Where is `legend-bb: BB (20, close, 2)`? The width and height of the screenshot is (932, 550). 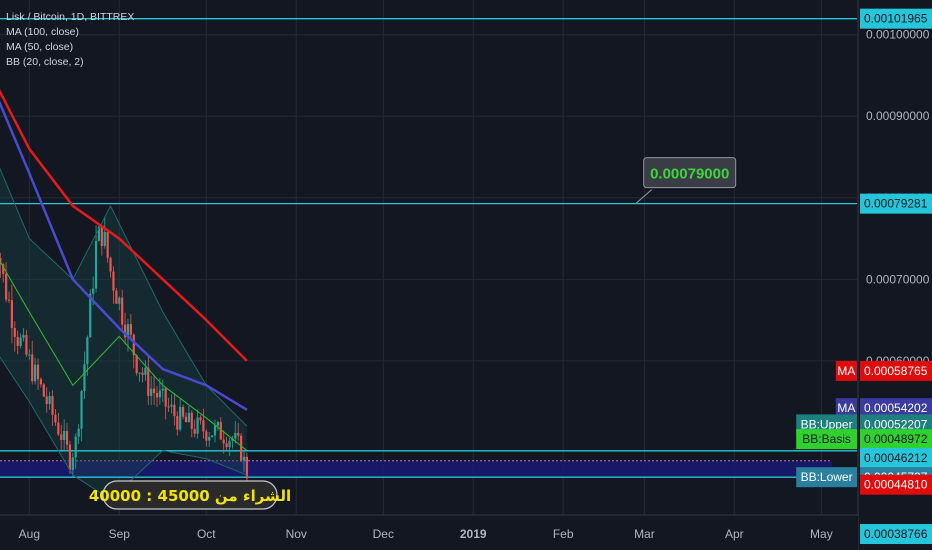 legend-bb: BB (20, close, 2) is located at coordinates (45, 62).